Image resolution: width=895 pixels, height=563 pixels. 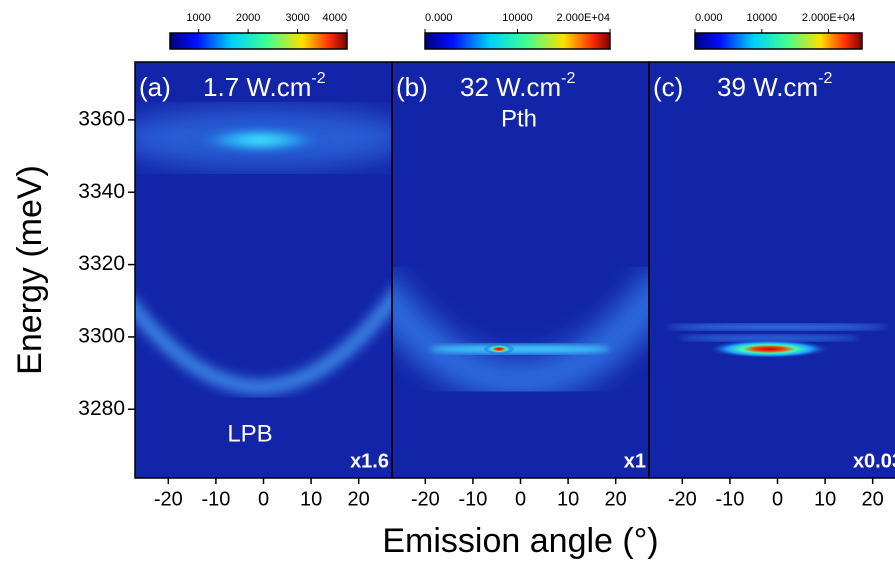 What do you see at coordinates (257, 87) in the screenshot?
I see `power-text: 1.7 W.cm` at bounding box center [257, 87].